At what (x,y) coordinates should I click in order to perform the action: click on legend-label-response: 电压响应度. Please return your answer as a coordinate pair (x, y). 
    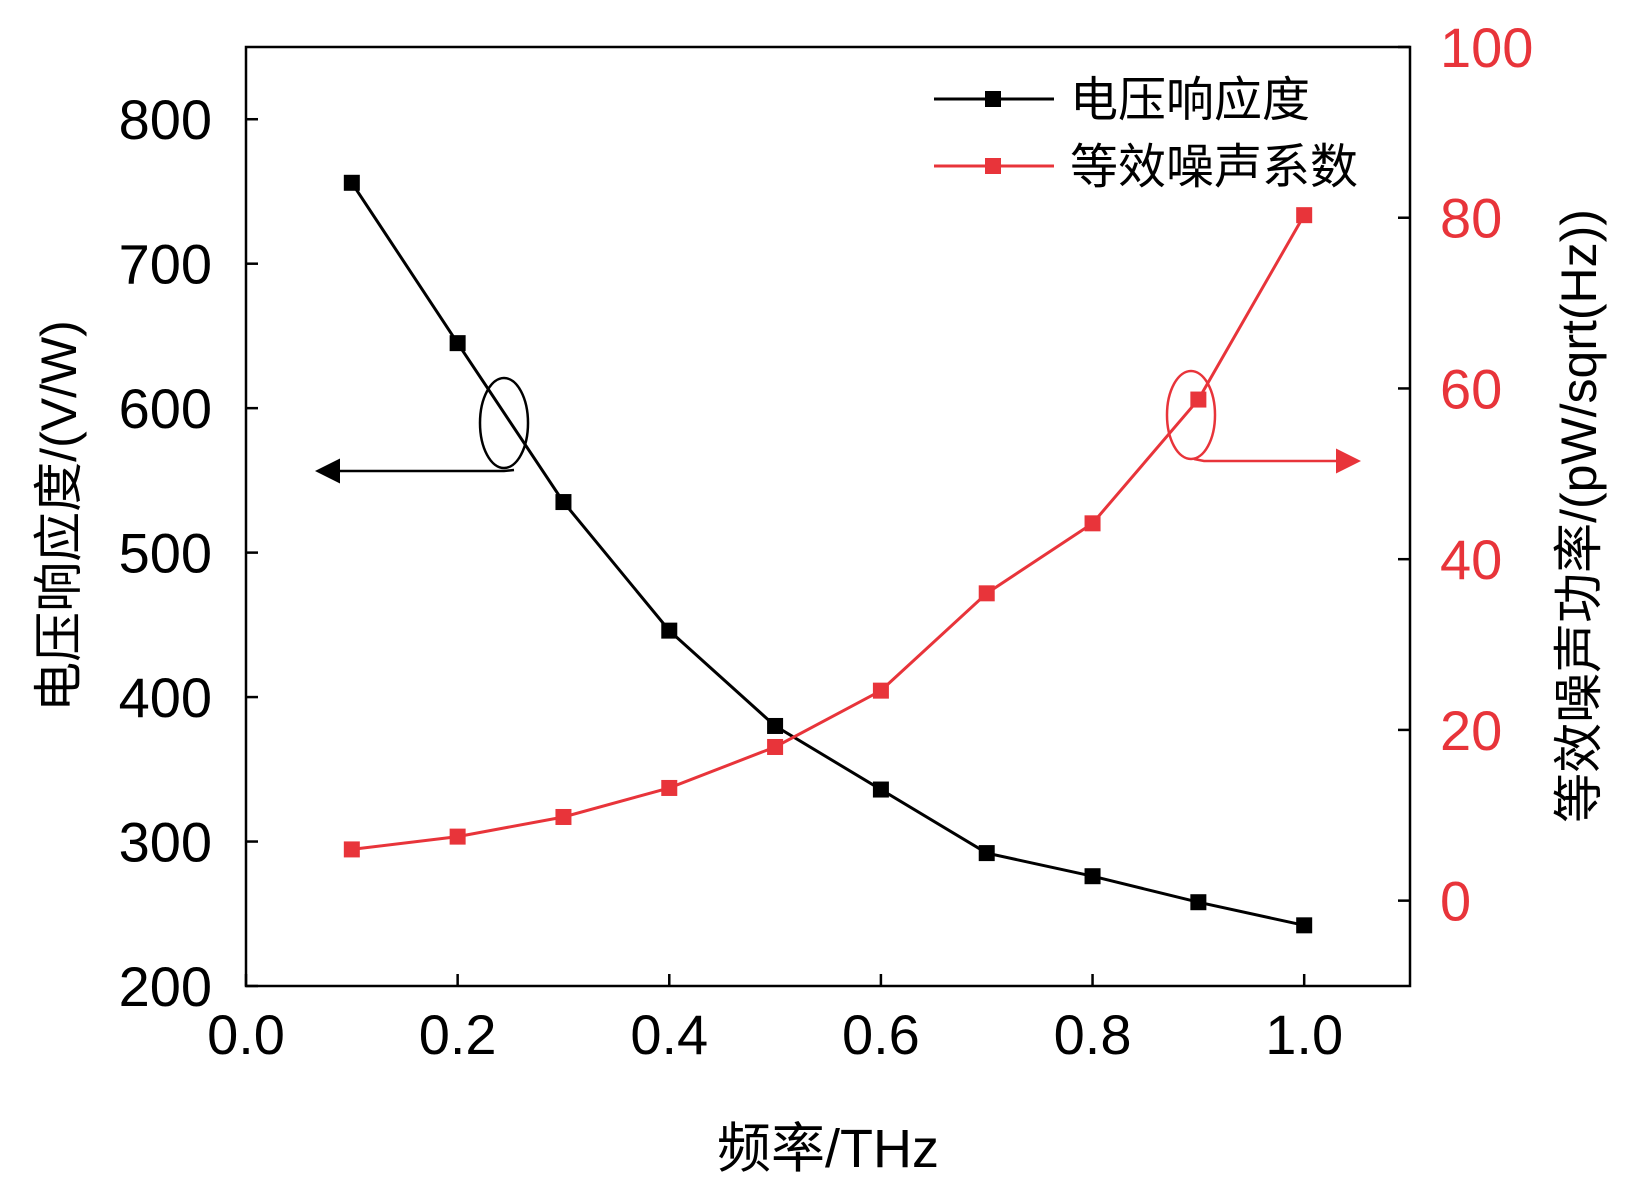
    Looking at the image, I should click on (1190, 100).